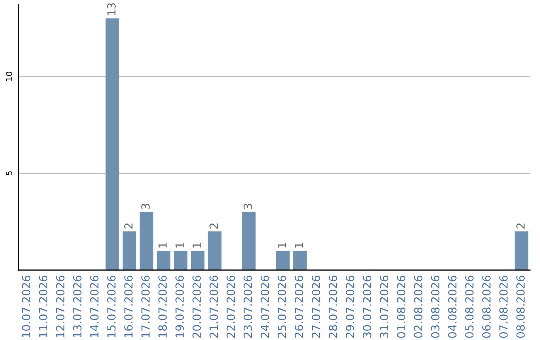 The image size is (540, 340). Describe the element at coordinates (146, 307) in the screenshot. I see `x-tick-label: 17.07.2026` at that location.